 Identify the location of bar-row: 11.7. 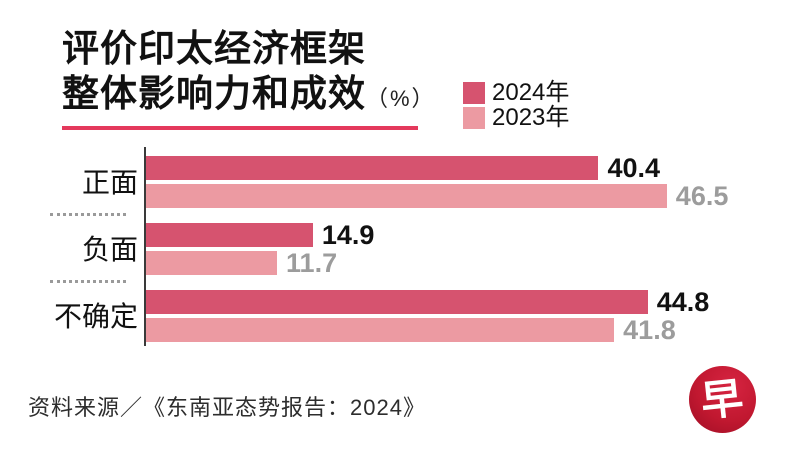
(471, 263).